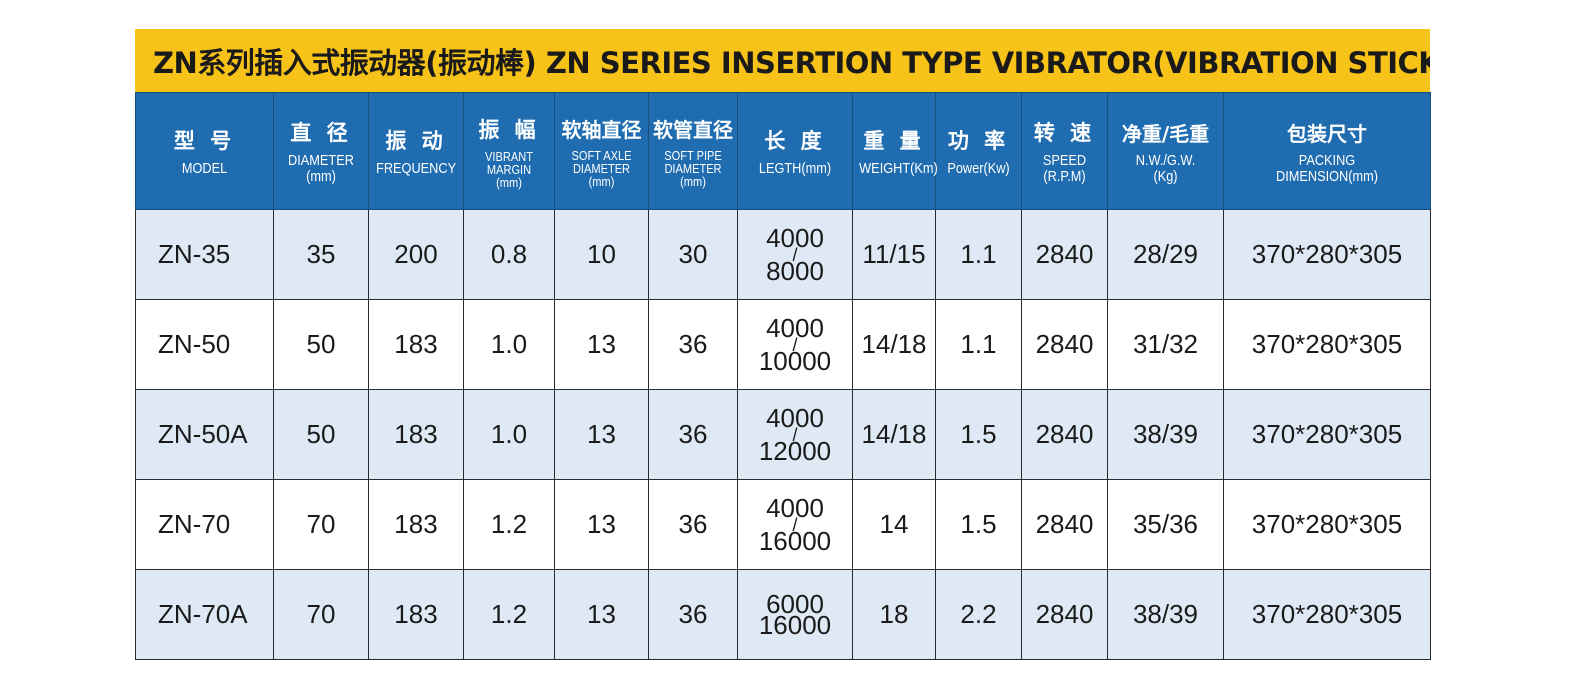  What do you see at coordinates (204, 614) in the screenshot?
I see `cell-model: ZN-70A` at bounding box center [204, 614].